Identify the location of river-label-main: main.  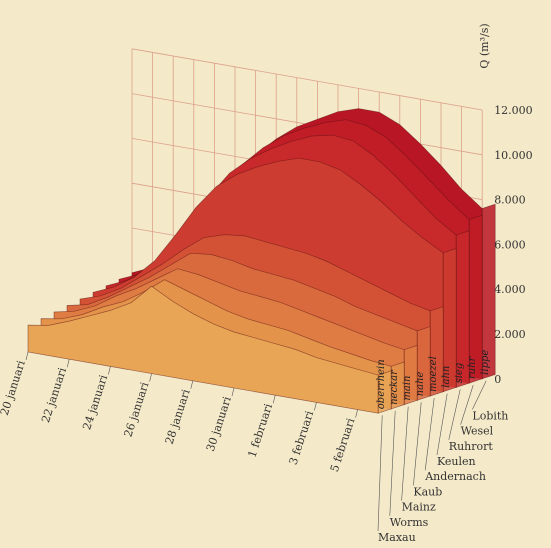
(407, 388).